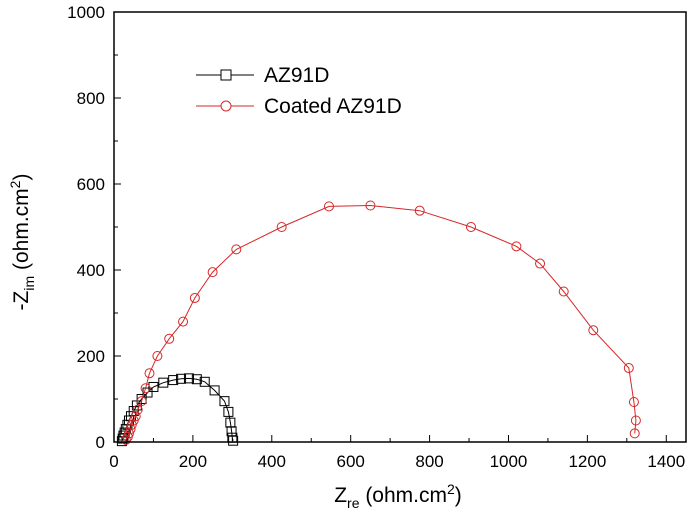 The image size is (700, 520). I want to click on x-axis-title-unit: (ohm.cm, so click(403, 495).